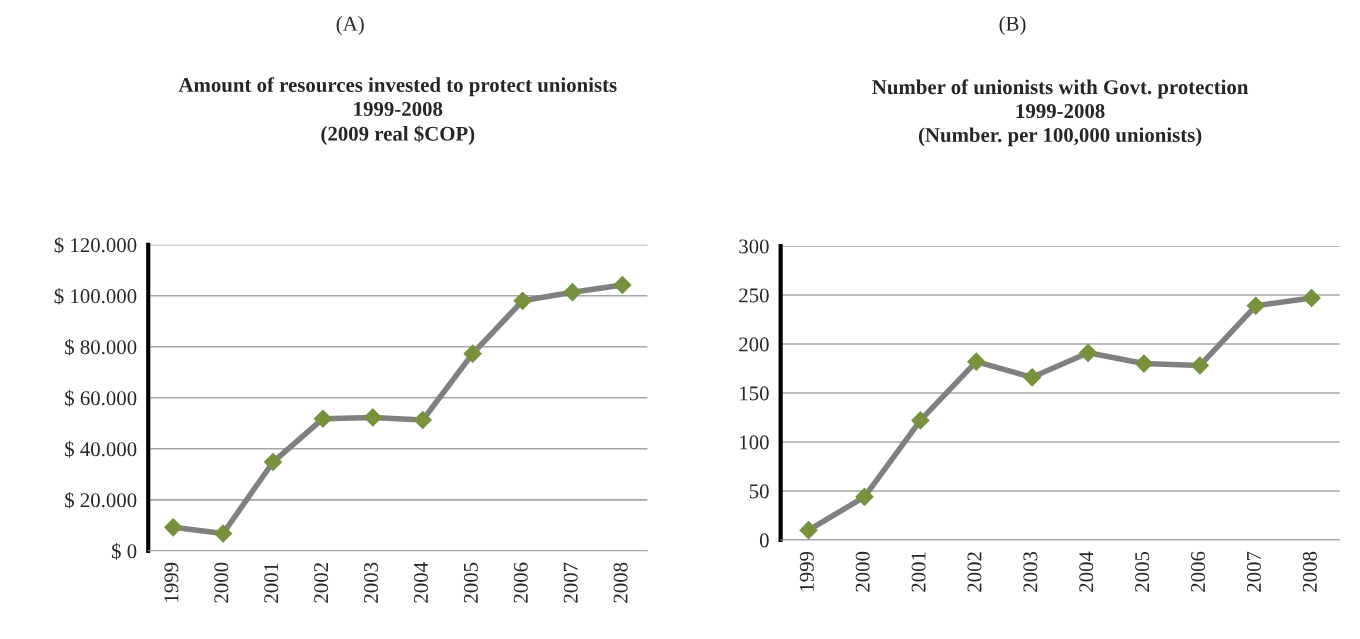 The image size is (1360, 639). I want to click on y-tick-label: 150, so click(754, 393).